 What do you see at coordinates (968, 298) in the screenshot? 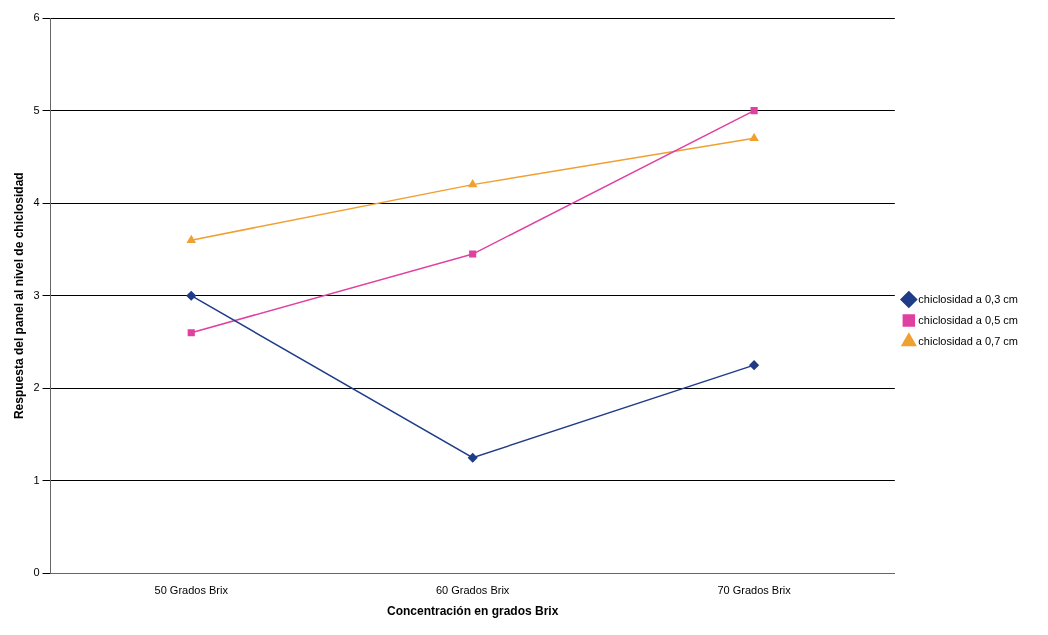
I see `legend-label: chiclosidad a 0,3 cm` at bounding box center [968, 298].